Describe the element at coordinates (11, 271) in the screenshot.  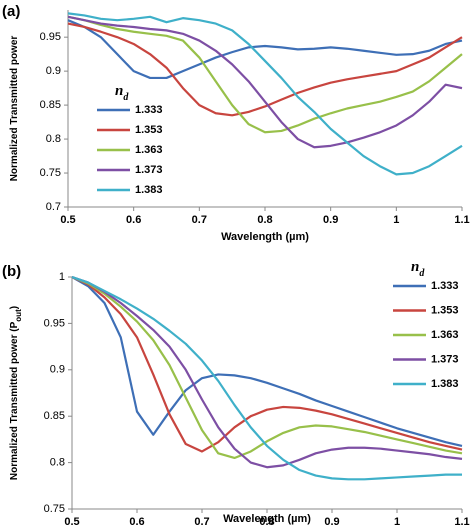
I see `panel-label: (b)` at that location.